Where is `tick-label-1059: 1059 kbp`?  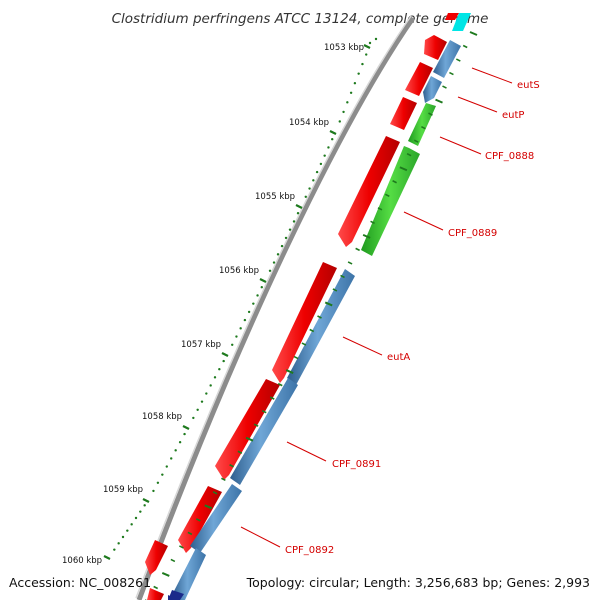
tick-label-1059: 1059 kbp is located at coordinates (123, 490).